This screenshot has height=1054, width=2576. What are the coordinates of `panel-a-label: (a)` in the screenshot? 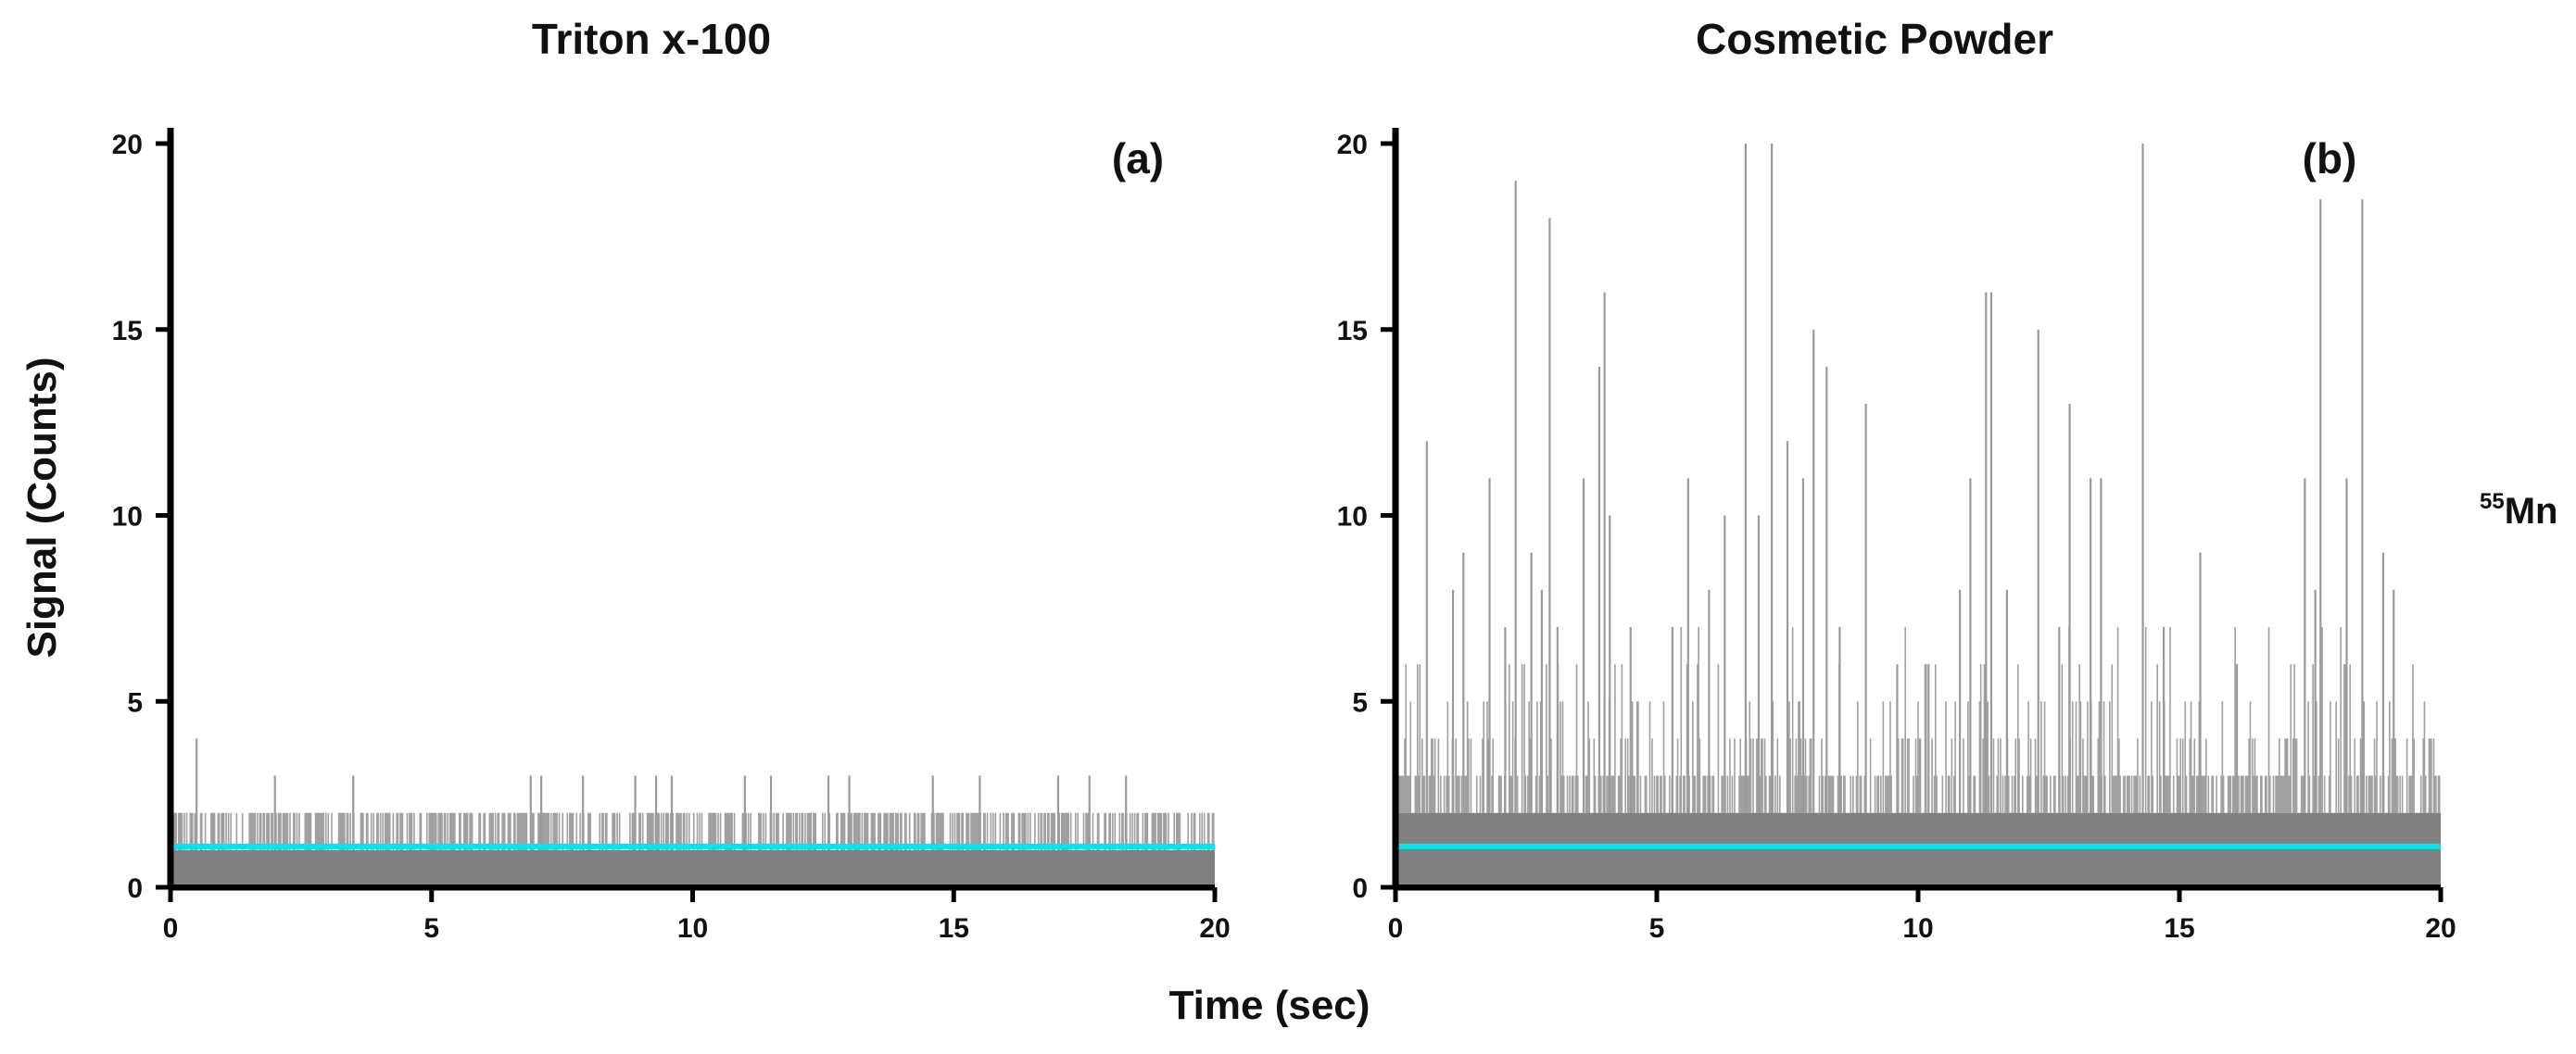 It's located at (1138, 158).